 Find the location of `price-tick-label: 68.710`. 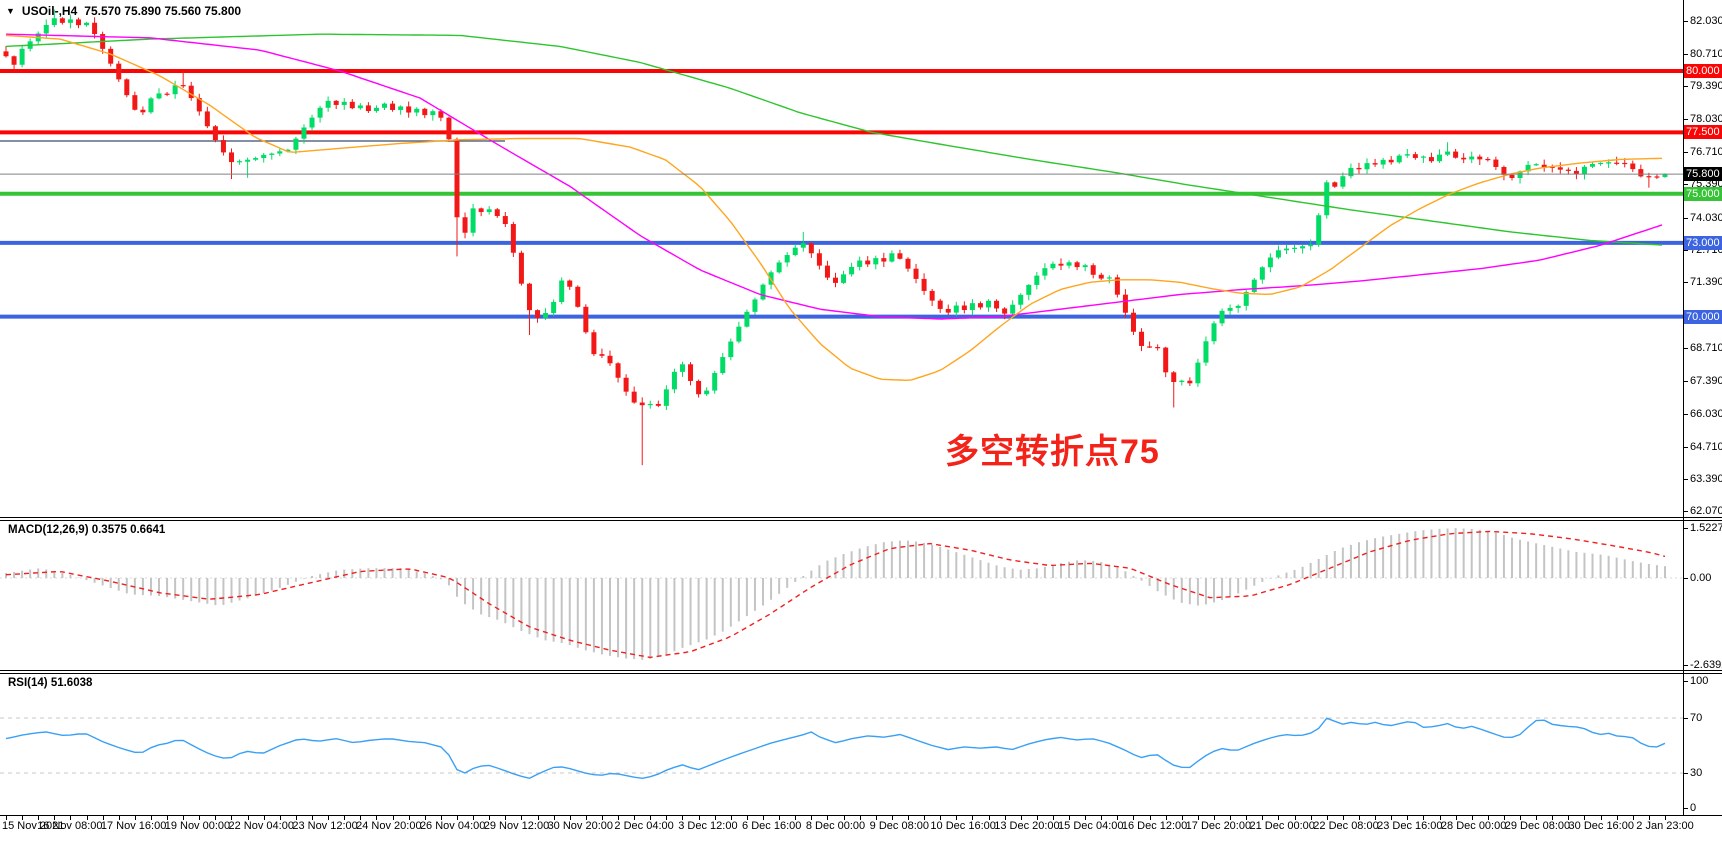

price-tick-label: 68.710 is located at coordinates (1706, 348).